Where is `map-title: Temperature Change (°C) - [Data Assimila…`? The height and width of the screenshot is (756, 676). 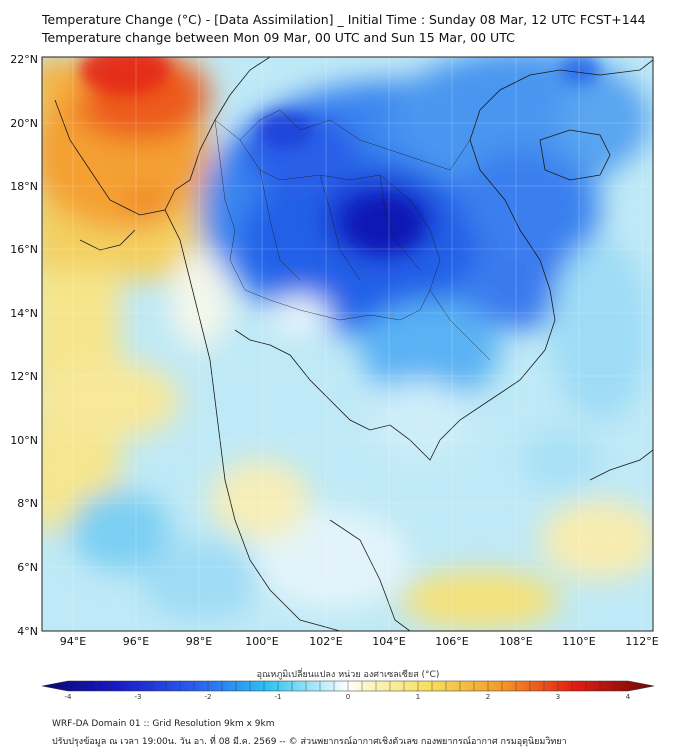
map-title: Temperature Change (°C) - [Data Assimila… is located at coordinates (344, 19).